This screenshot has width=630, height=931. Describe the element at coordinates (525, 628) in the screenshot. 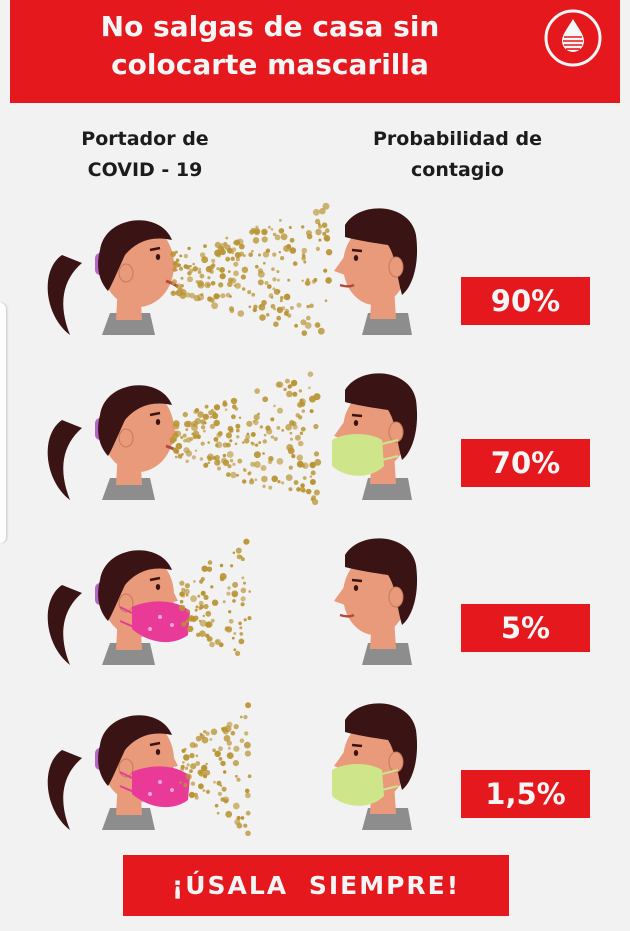

I see `probability-badge: 5%` at that location.